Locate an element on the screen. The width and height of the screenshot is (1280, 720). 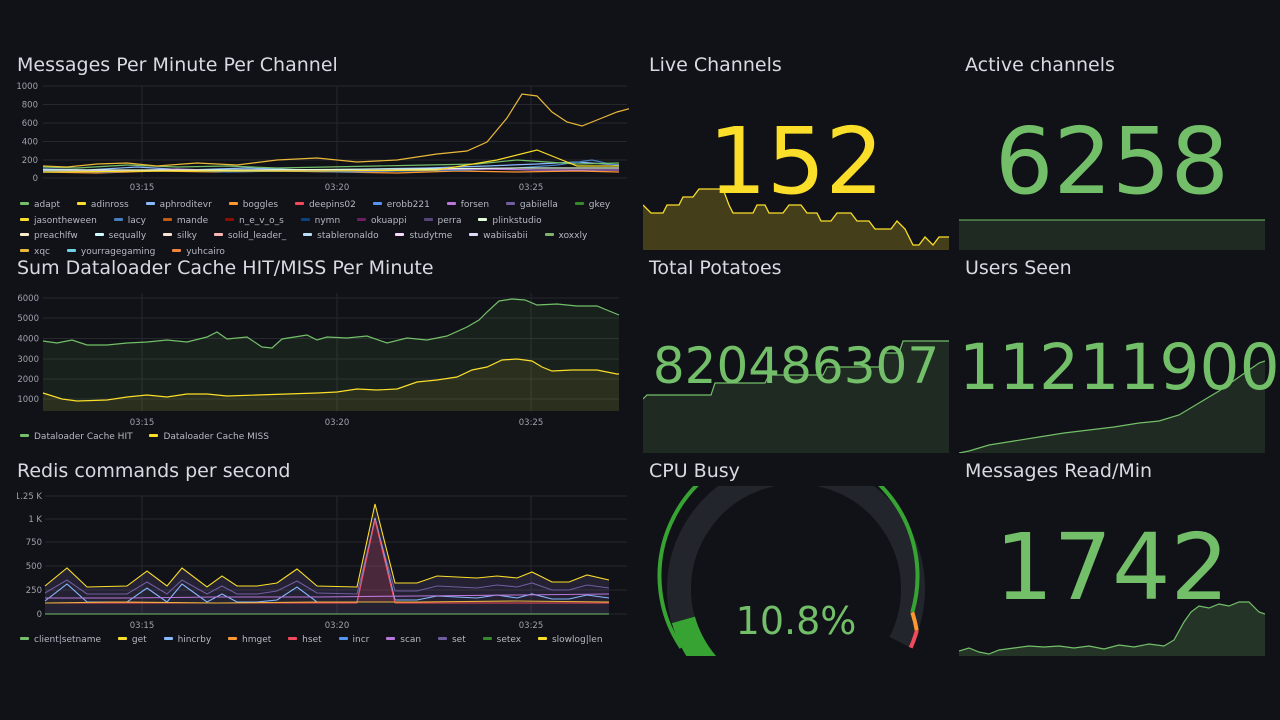
legend-label: yourragegaming is located at coordinates (118, 251).